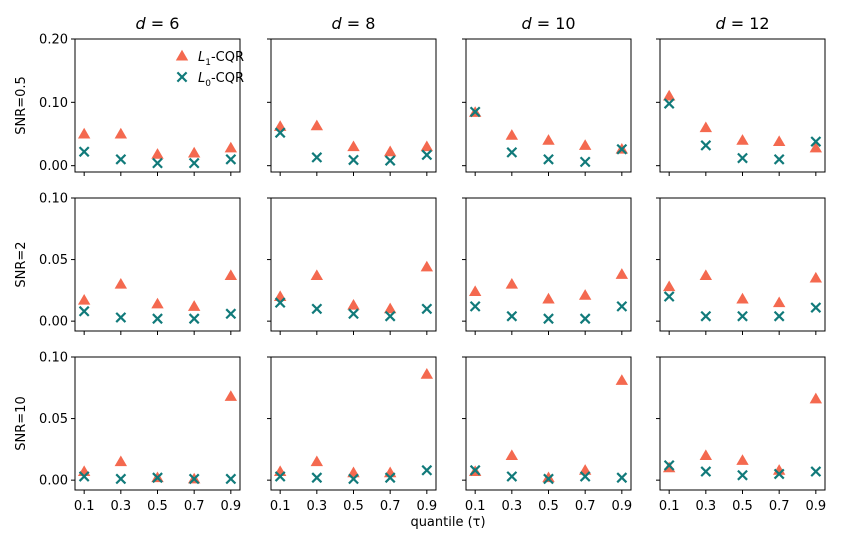 This screenshot has width=855, height=534. I want to click on panel-row3-col4: 0.1 0.3 0.5 0.7 0.9, so click(741, 435).